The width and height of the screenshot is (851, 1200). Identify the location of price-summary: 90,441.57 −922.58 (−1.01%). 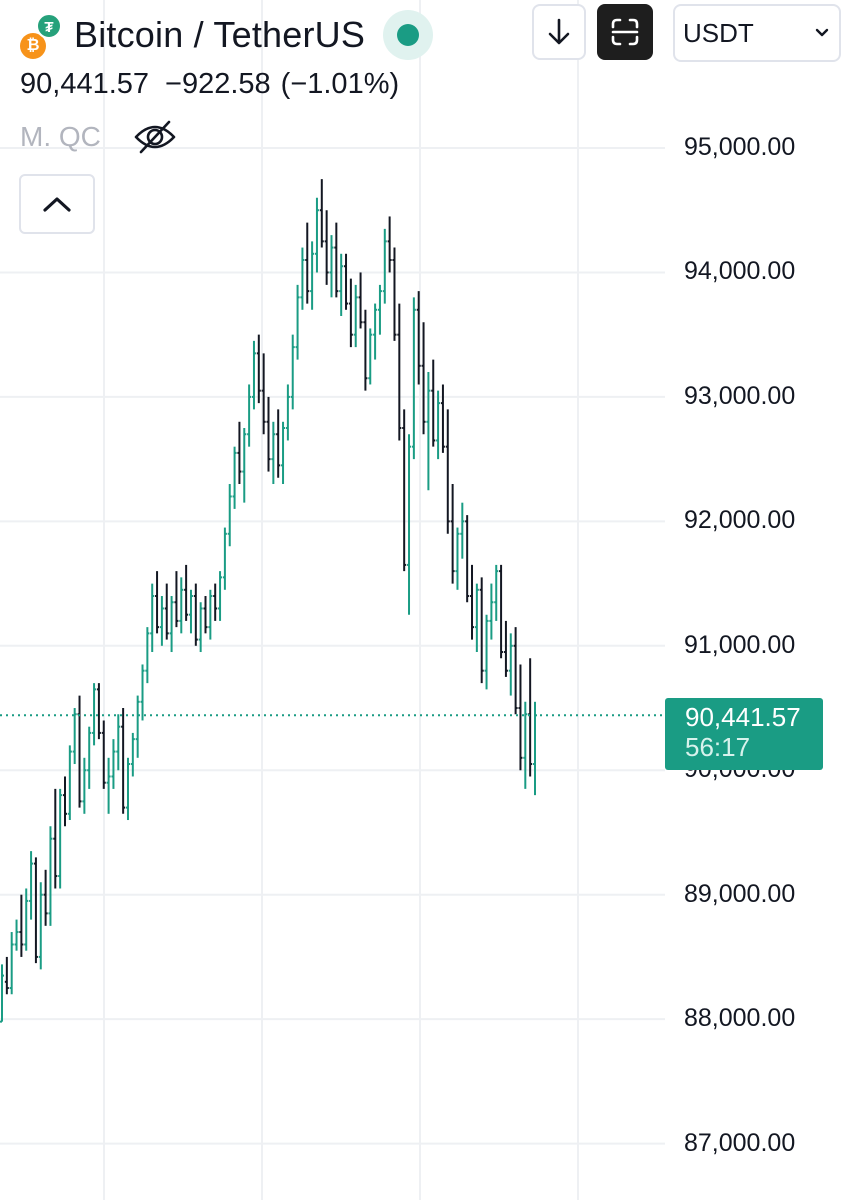
(209, 84).